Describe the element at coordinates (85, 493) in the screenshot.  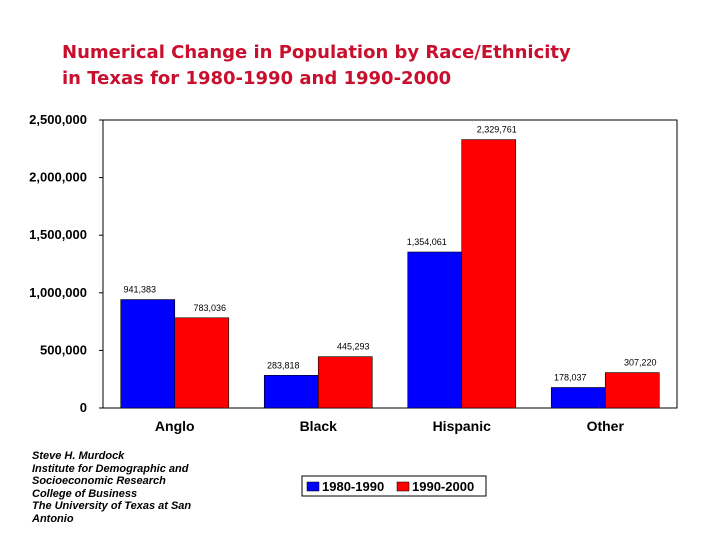
I see `credit-line-4: College of Business` at that location.